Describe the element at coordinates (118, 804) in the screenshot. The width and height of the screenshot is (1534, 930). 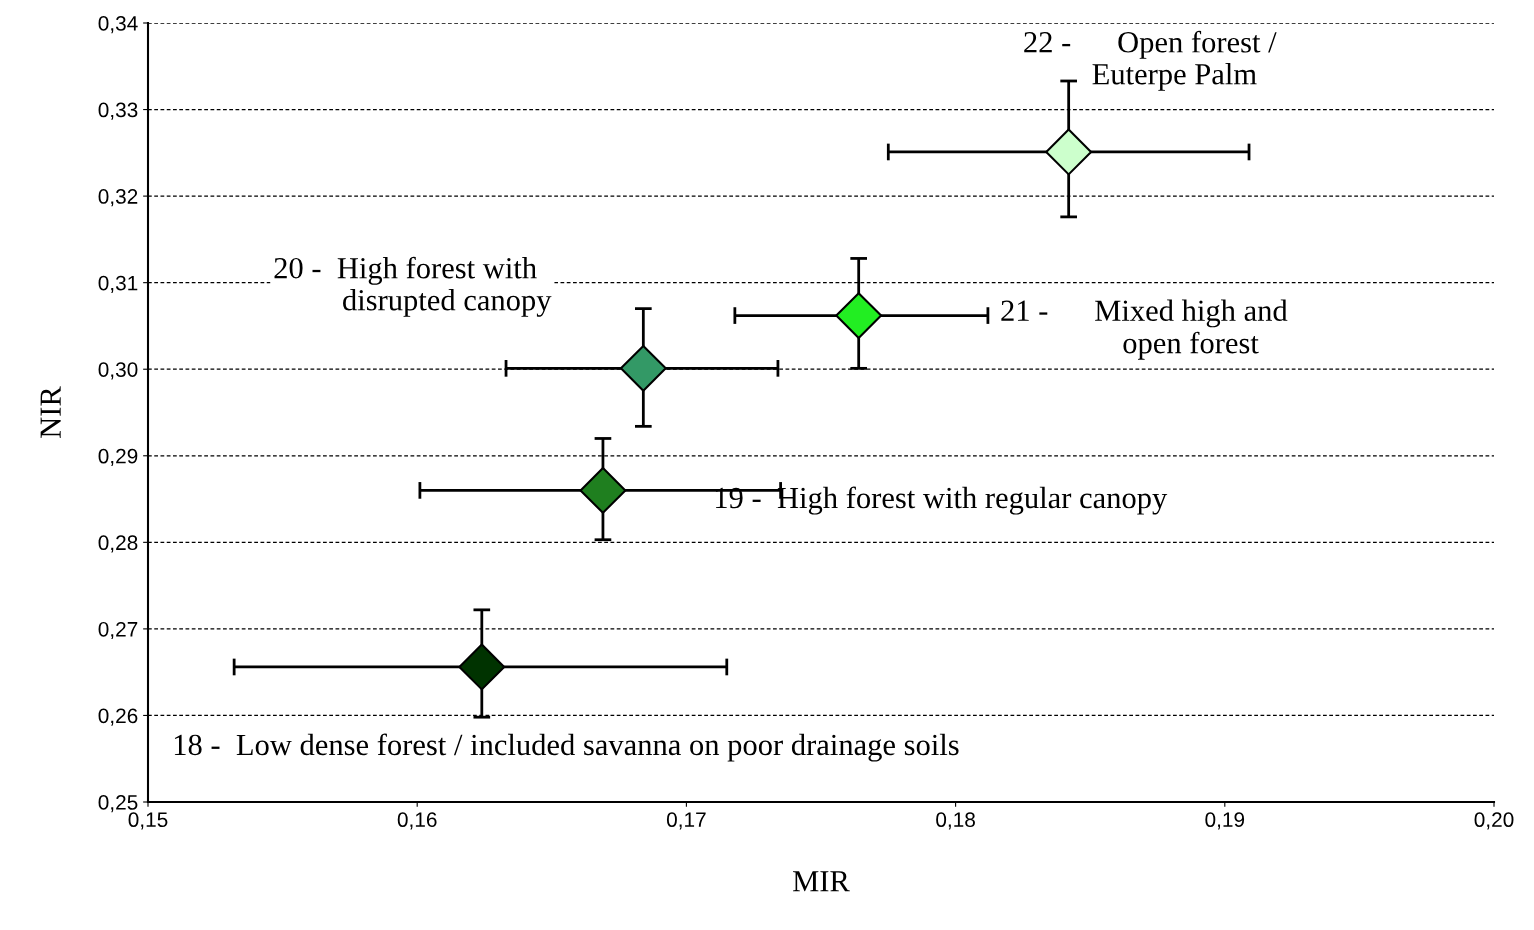
I see `y-tick-label: 0,25` at that location.